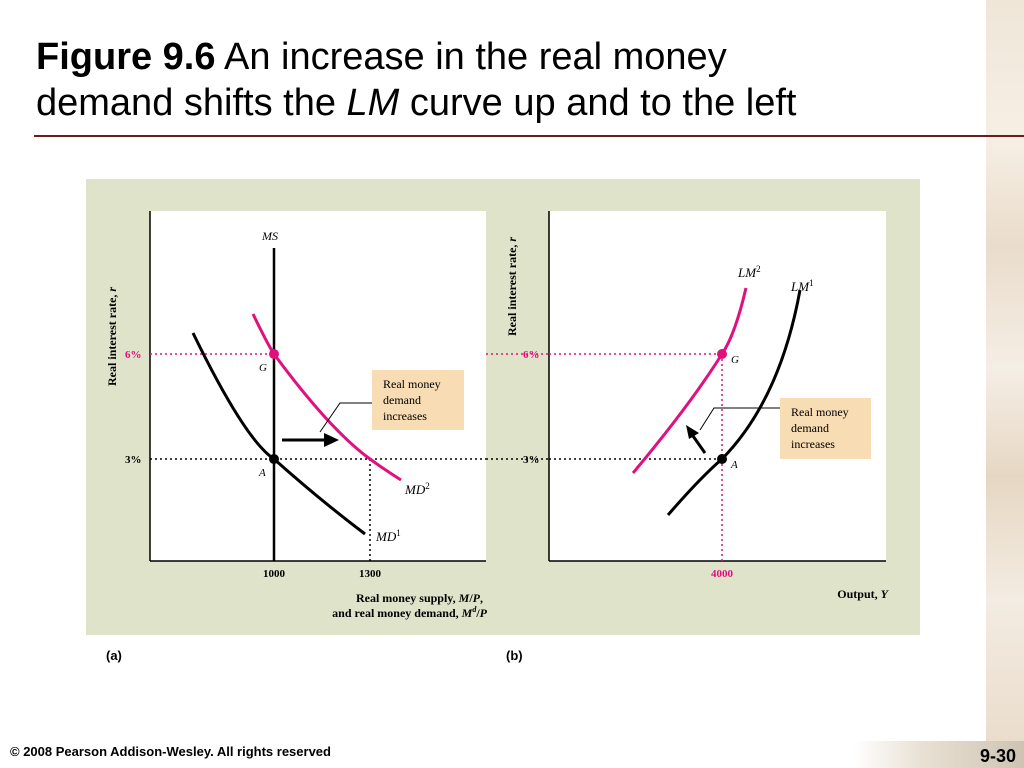 The width and height of the screenshot is (1024, 768). Describe the element at coordinates (603, 103) in the screenshot. I see `title-line2-post: curve up and to the left` at that location.